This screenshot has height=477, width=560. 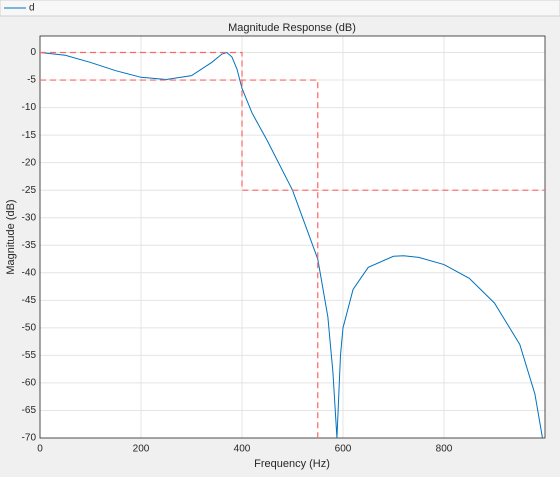 I want to click on y-tick-label: -35, so click(x=29, y=245).